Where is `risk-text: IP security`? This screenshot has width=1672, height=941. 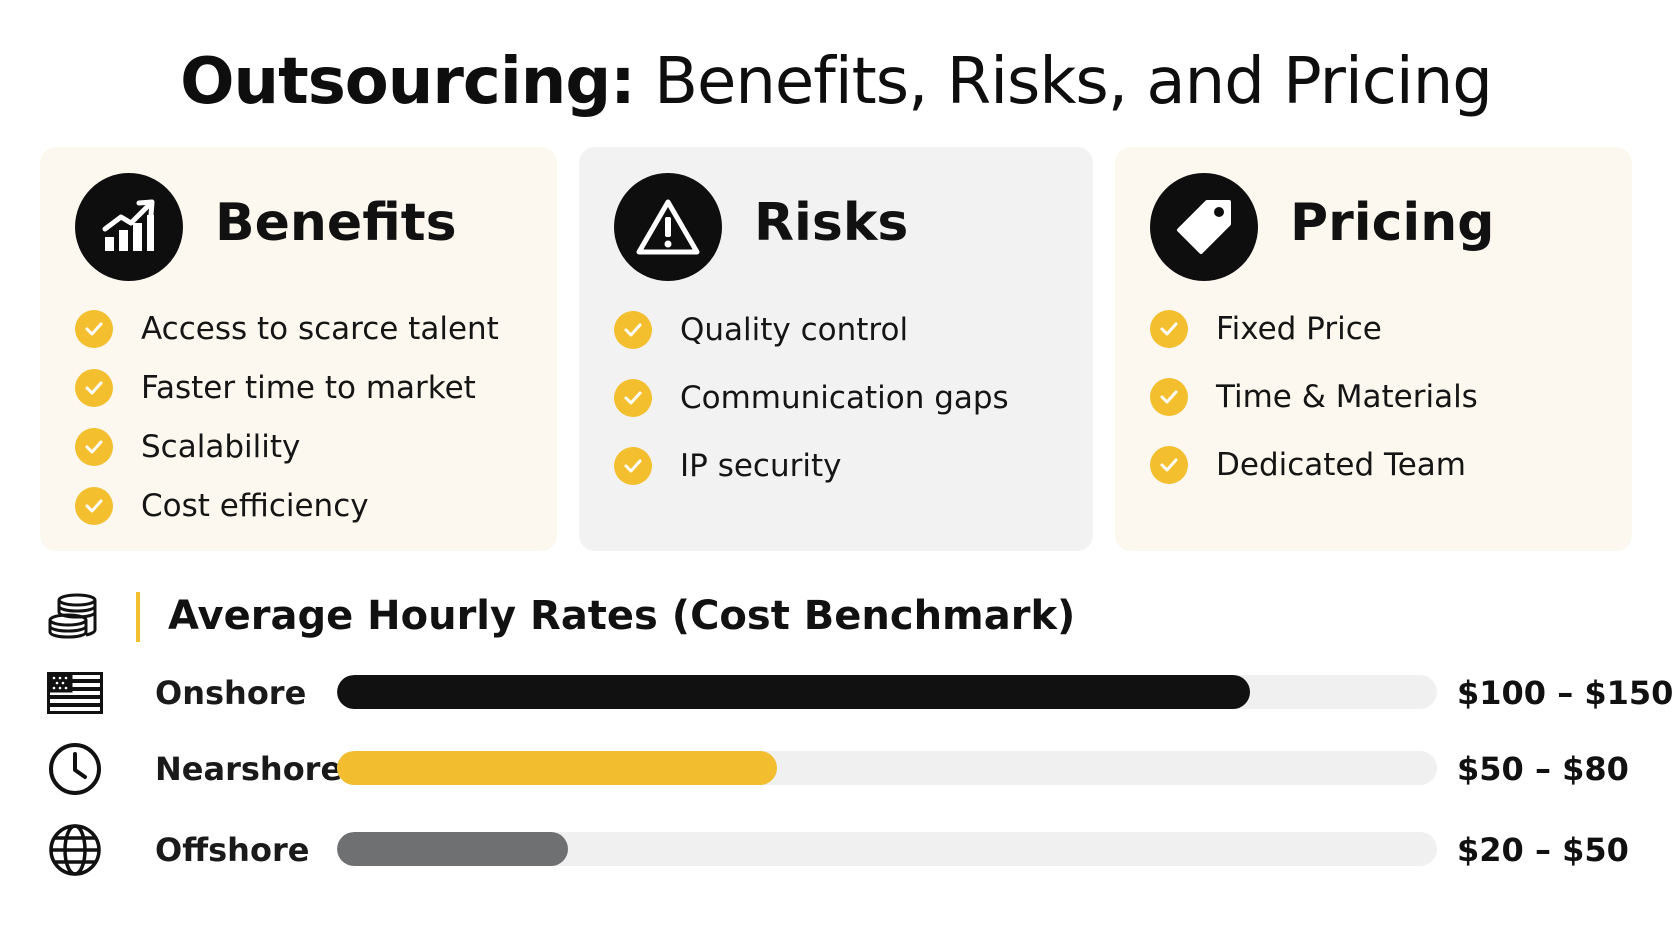 risk-text: IP security is located at coordinates (761, 466).